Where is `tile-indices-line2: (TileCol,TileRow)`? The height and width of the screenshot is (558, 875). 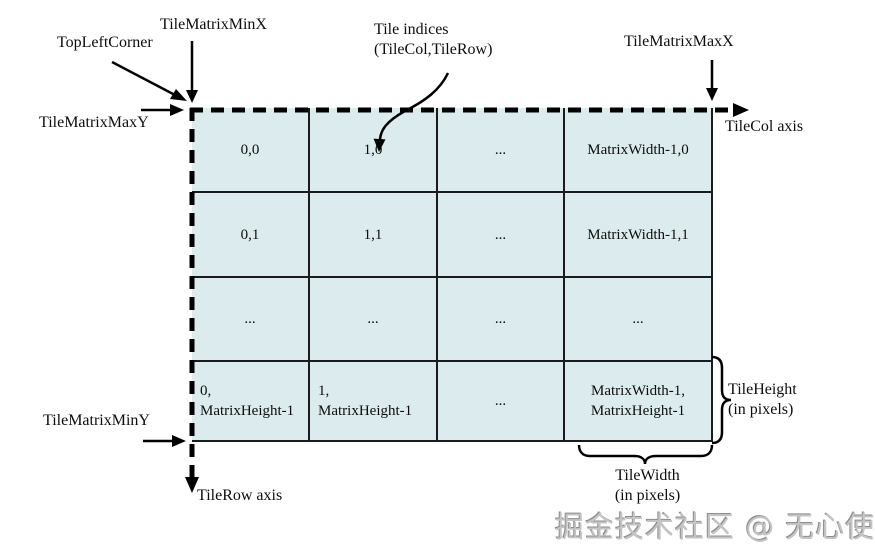 tile-indices-line2: (TileCol,TileRow) is located at coordinates (433, 49).